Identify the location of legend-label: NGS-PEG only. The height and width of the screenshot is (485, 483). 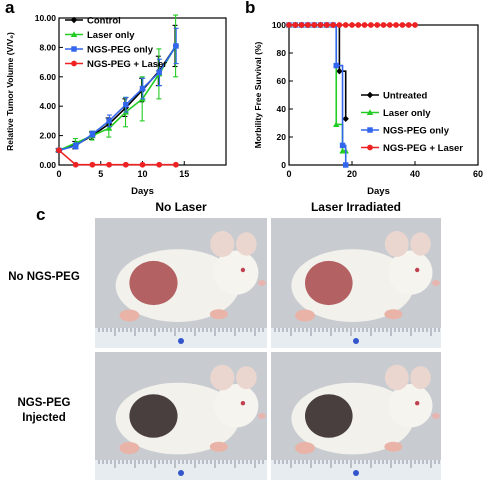
(416, 131).